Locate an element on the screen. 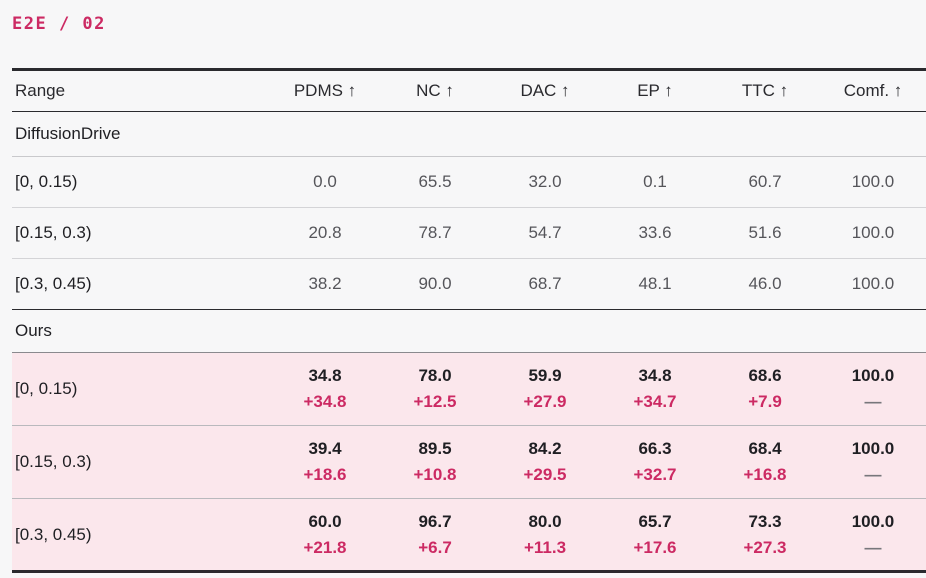 This screenshot has height=578, width=926. delta: +11.3 is located at coordinates (545, 547).